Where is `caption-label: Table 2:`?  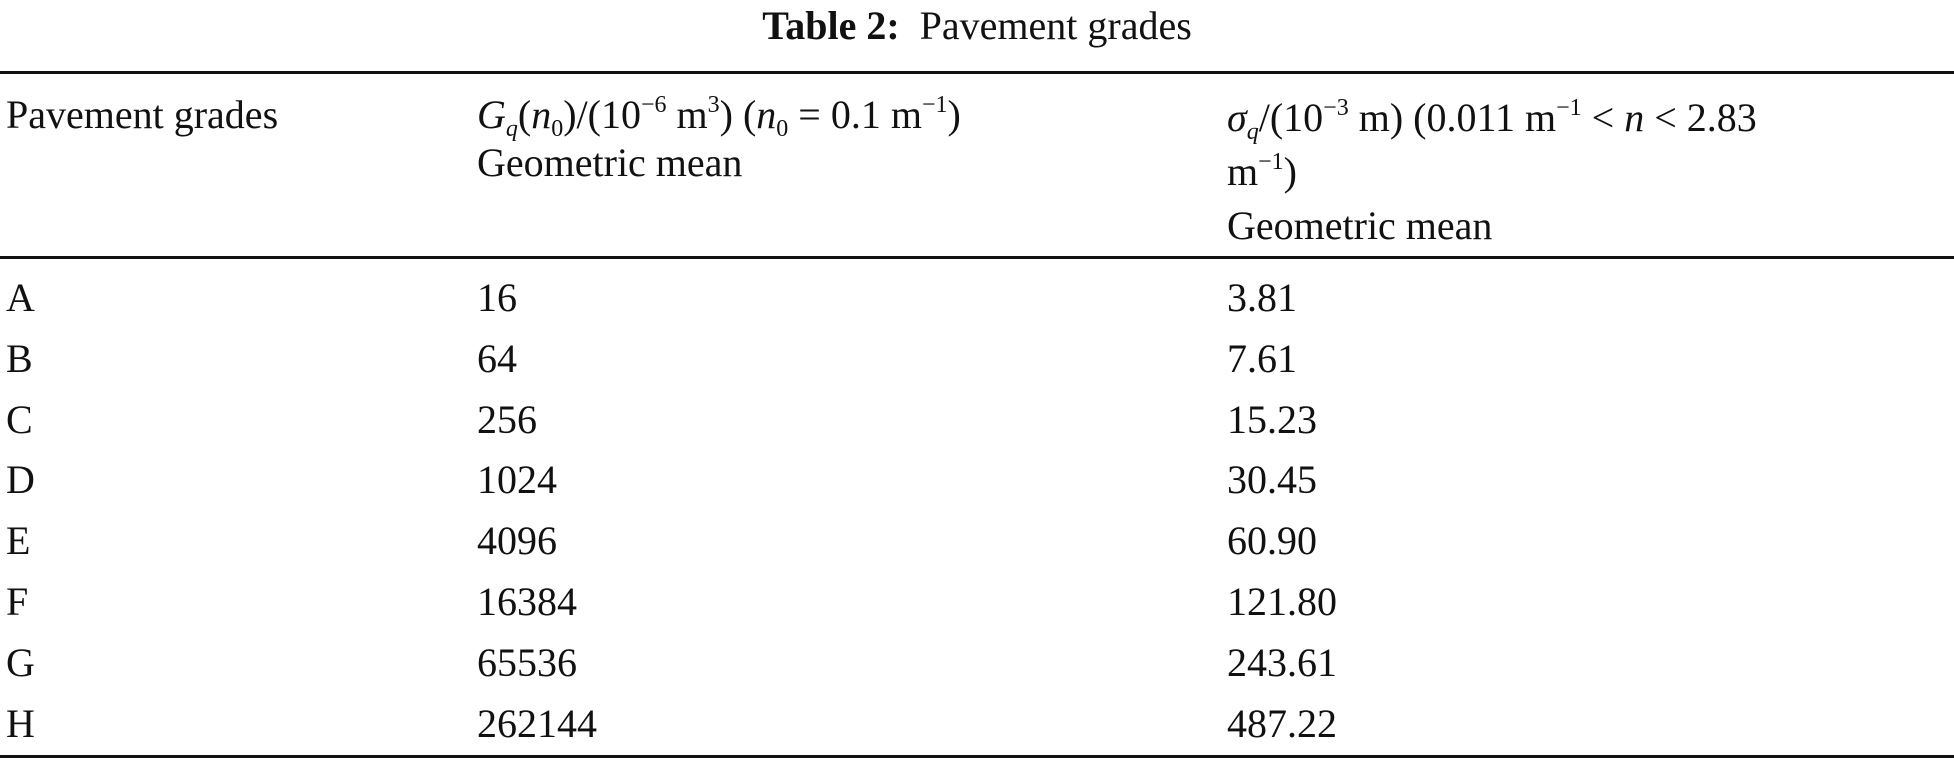
caption-label: Table 2: is located at coordinates (831, 25).